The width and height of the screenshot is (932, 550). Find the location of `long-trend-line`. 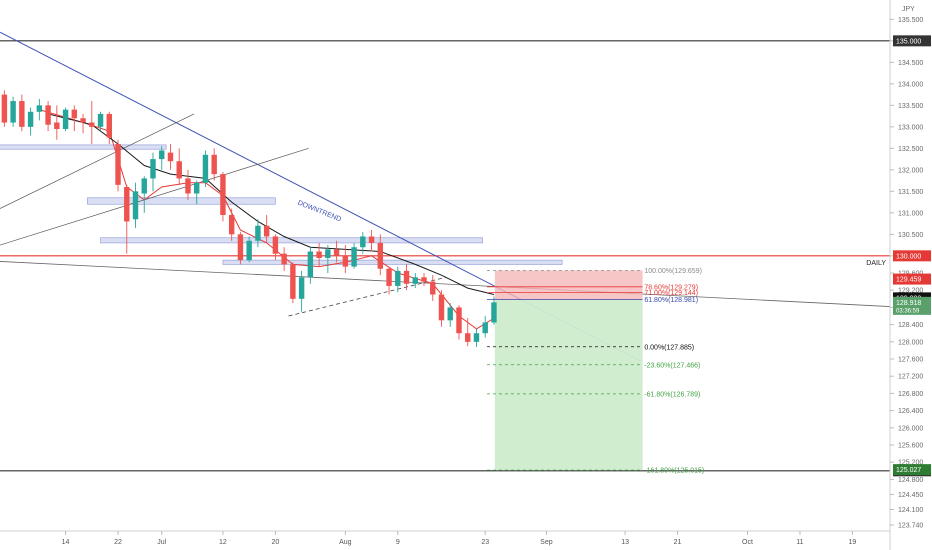

long-trend-line is located at coordinates (445, 284).